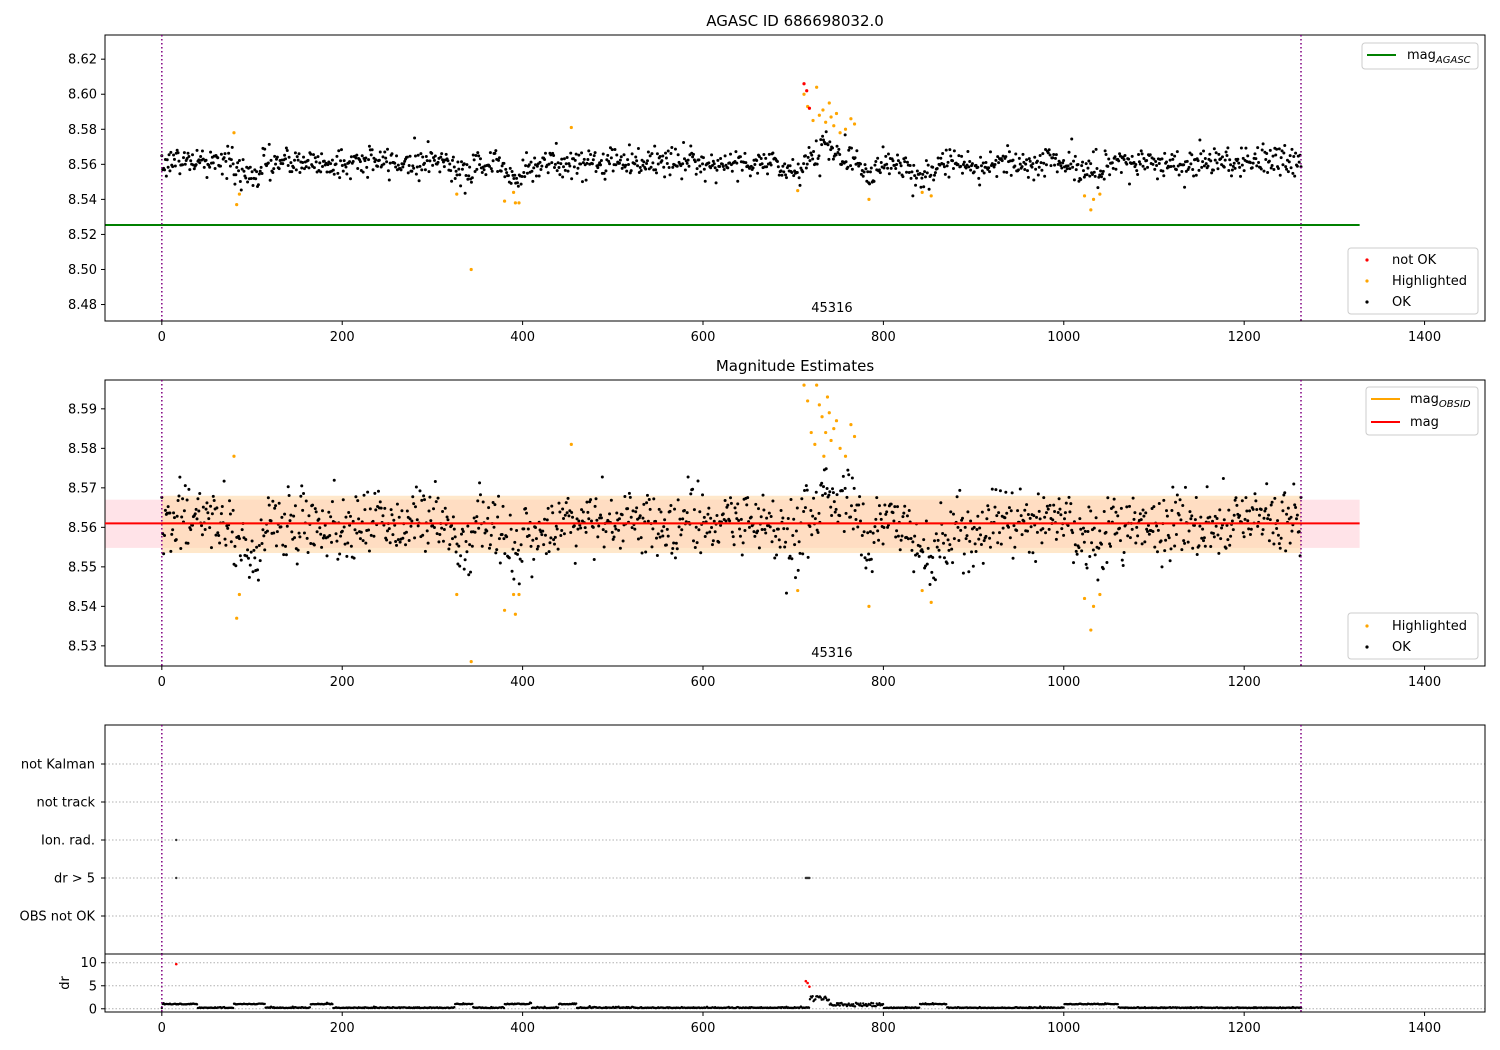 This screenshot has height=1050, width=1500. What do you see at coordinates (1367, 260) in the screenshot?
I see `legend-marker-not-ok` at bounding box center [1367, 260].